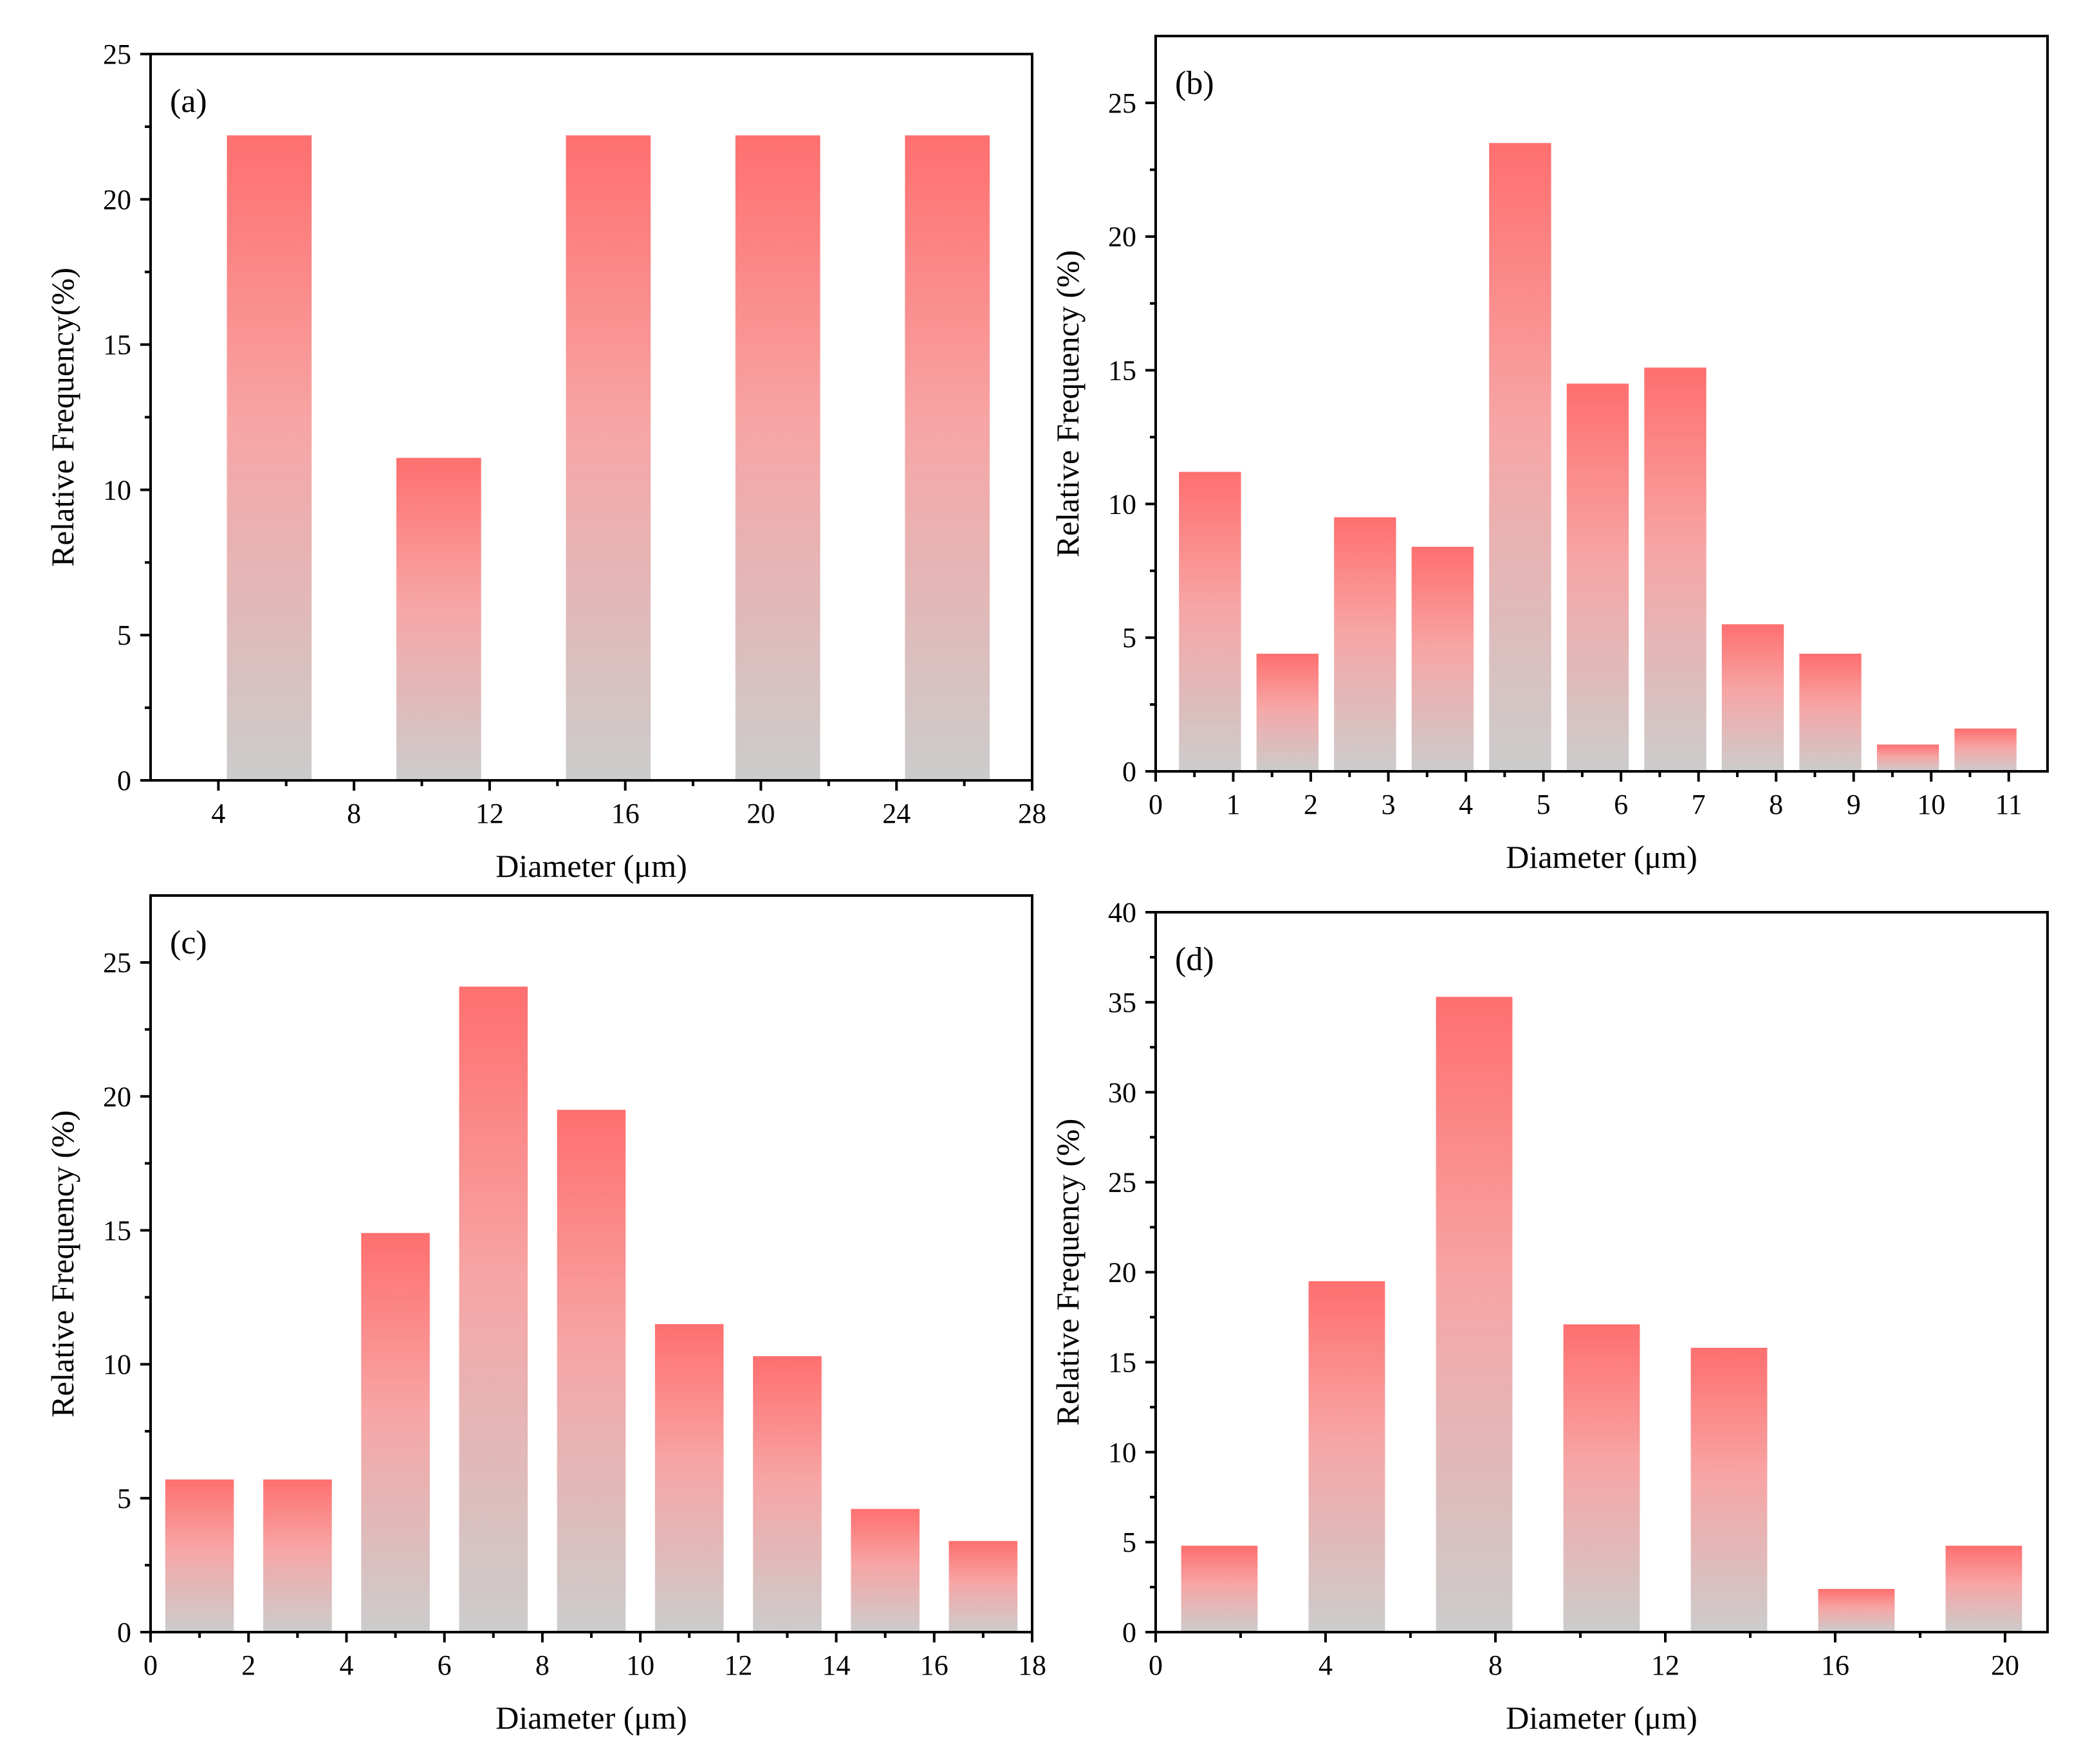  I want to click on x-tick-label: 24, so click(896, 813).